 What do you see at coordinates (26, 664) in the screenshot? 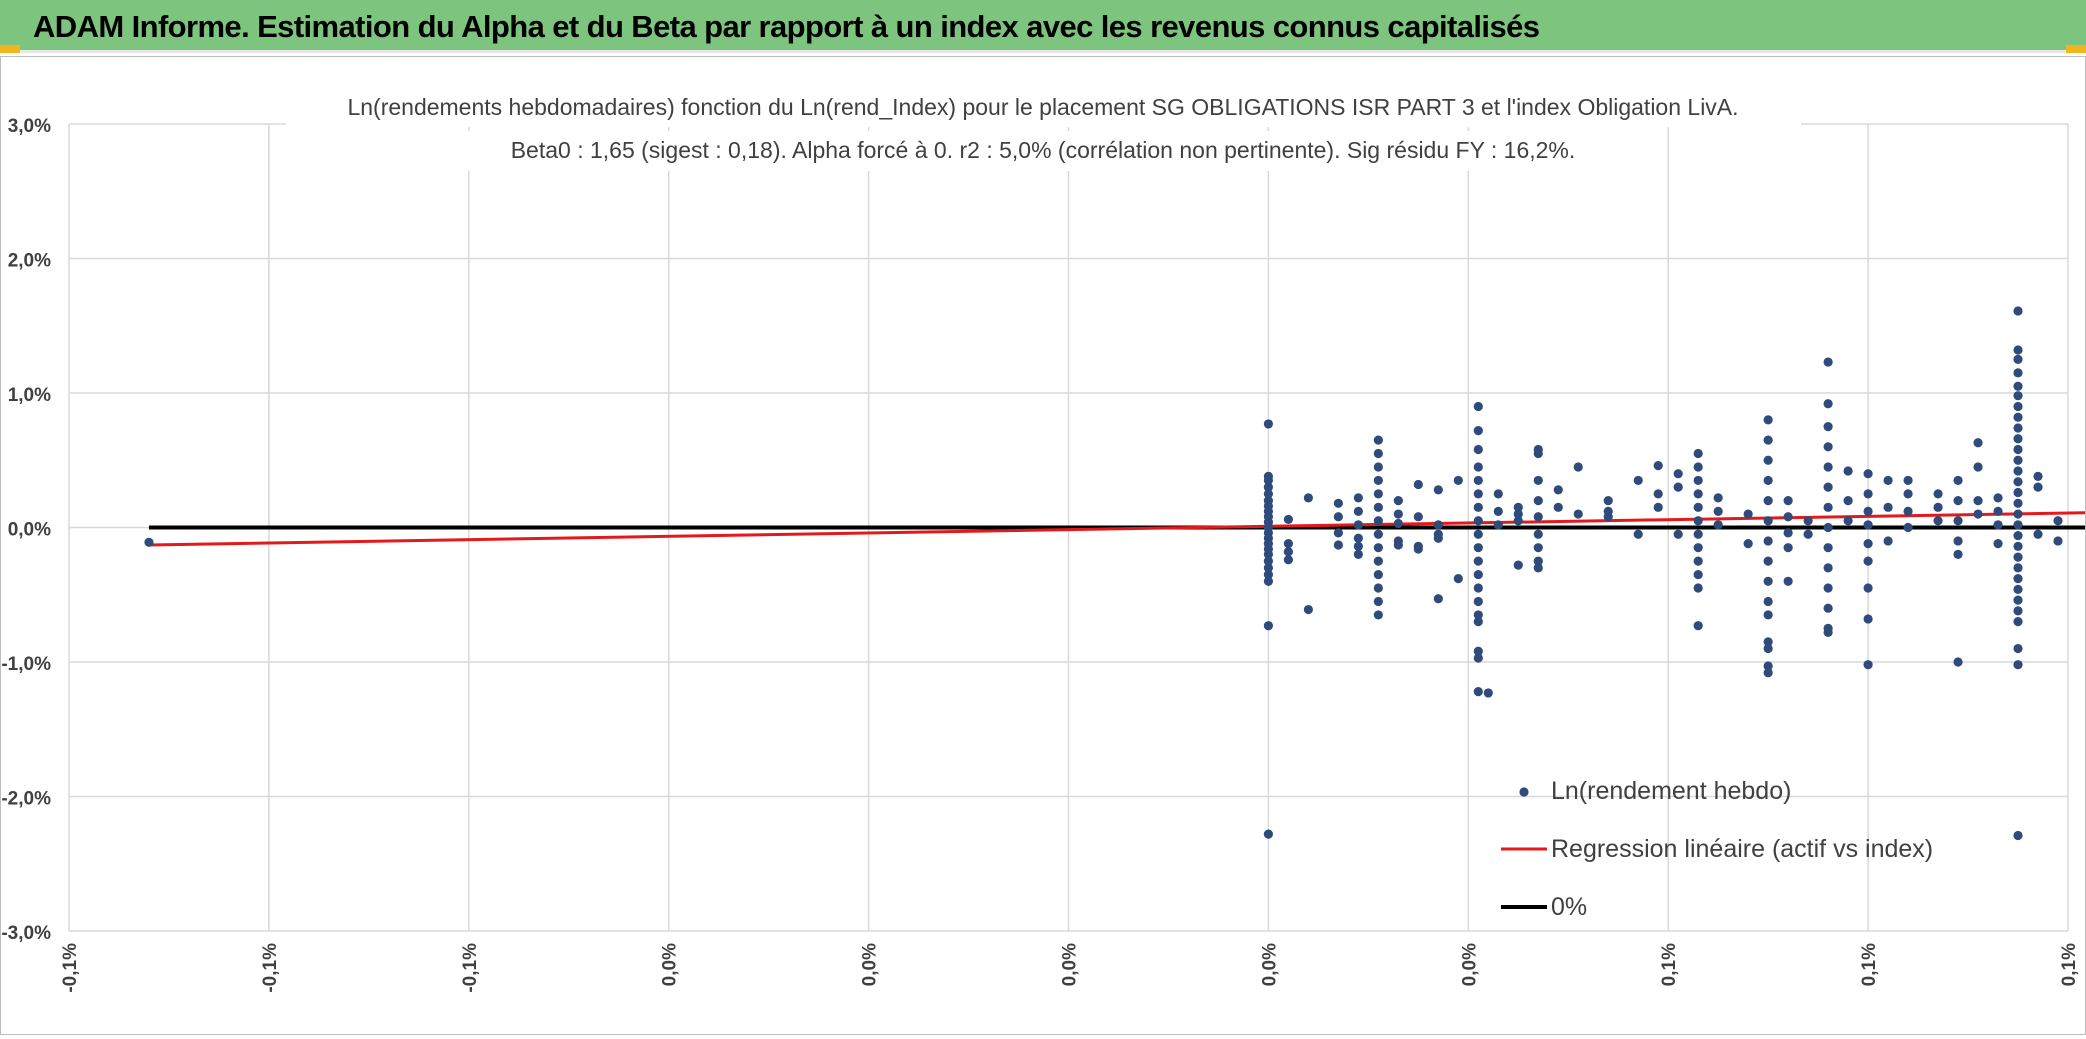
I see `y-tick-label: -1,0%` at bounding box center [26, 664].